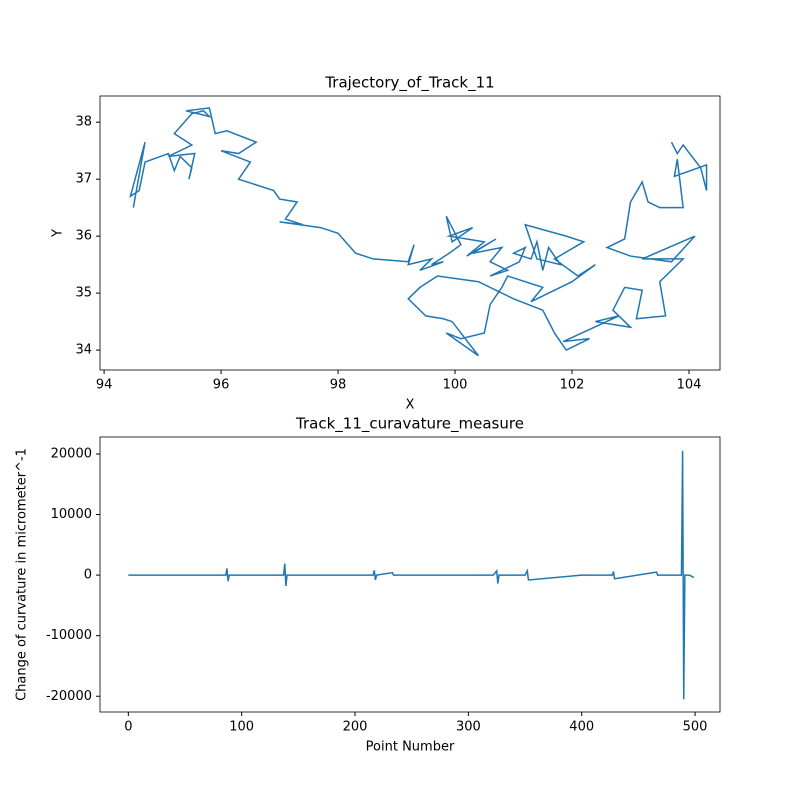  I want to click on x-axis-label: Point Number, so click(410, 747).